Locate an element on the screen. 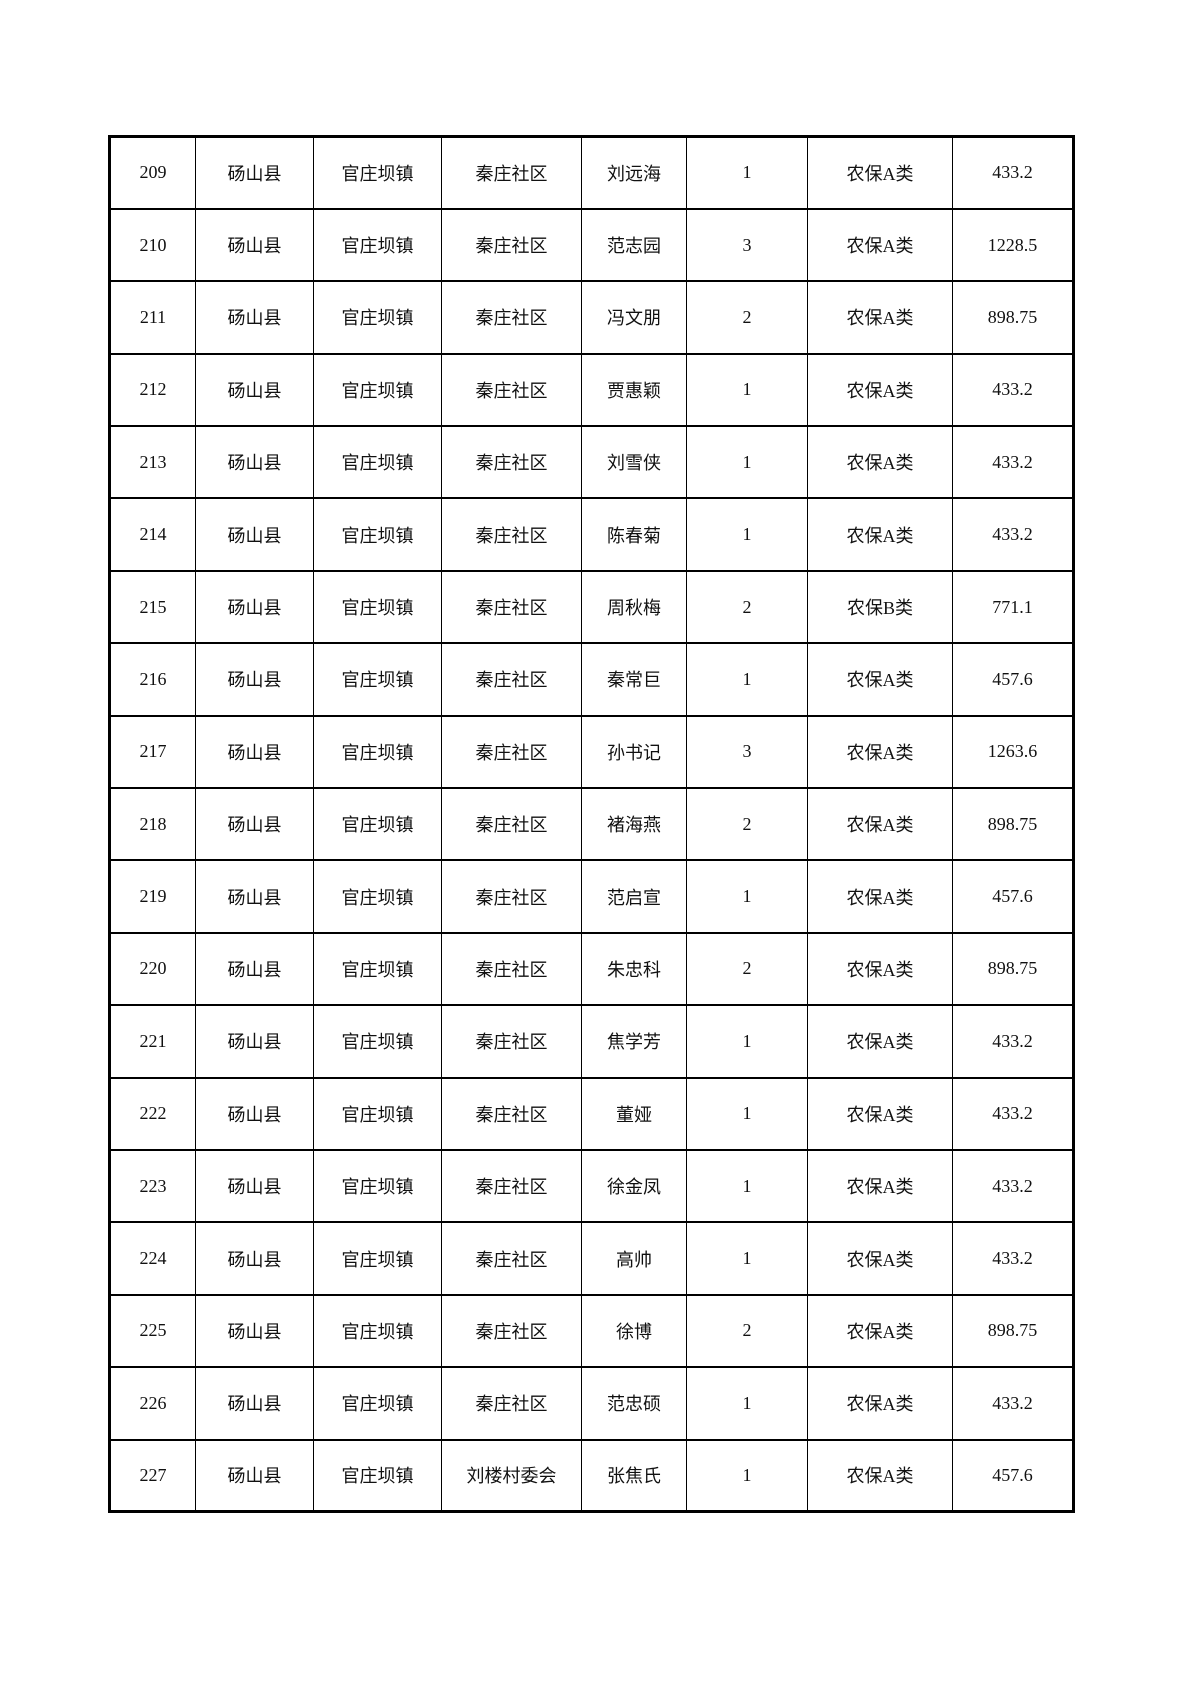 This screenshot has width=1190, height=1683. table-row: 220 砀山县 官庄坝镇 秦庄社区 朱忠科 2 农保A类 898.75 is located at coordinates (591, 969).